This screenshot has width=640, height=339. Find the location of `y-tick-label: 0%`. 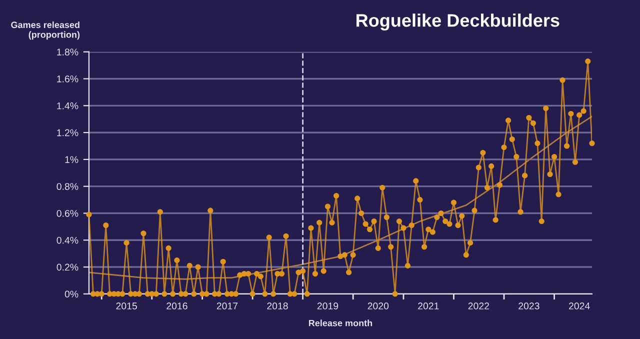

y-tick-label: 0% is located at coordinates (71, 294).